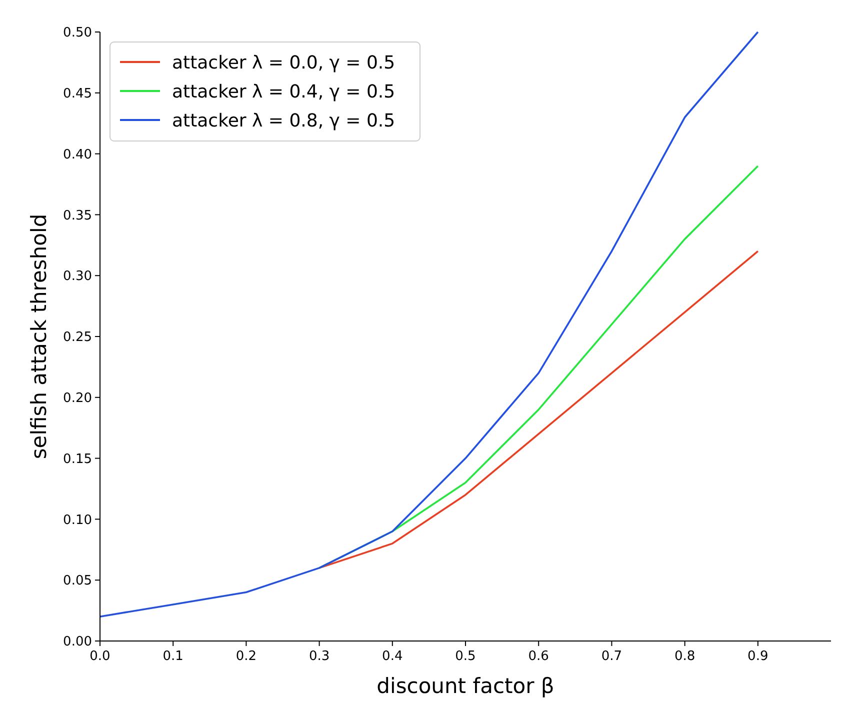 Image resolution: width=863 pixels, height=705 pixels. What do you see at coordinates (77, 642) in the screenshot?
I see `y-tick-label: 0.00` at bounding box center [77, 642].